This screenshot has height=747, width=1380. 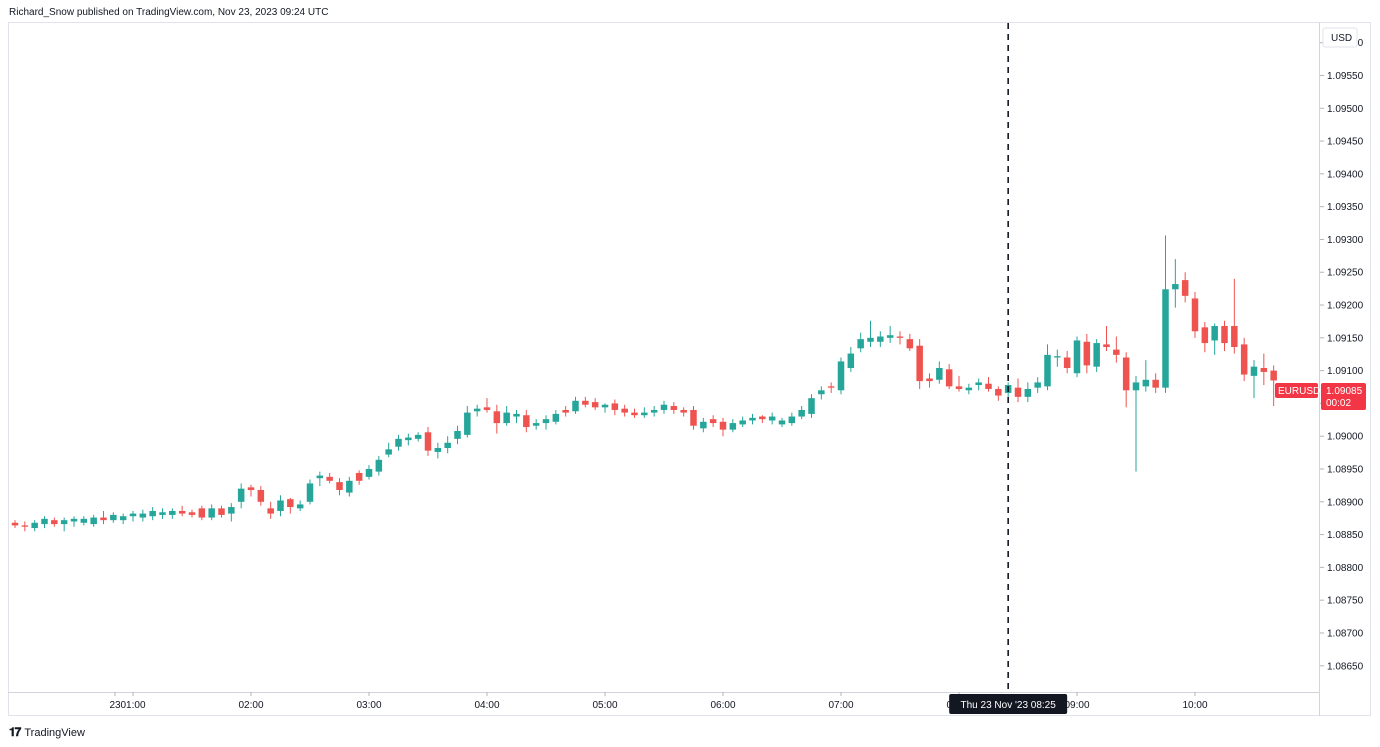 I want to click on currency-label-box, so click(x=1340, y=37).